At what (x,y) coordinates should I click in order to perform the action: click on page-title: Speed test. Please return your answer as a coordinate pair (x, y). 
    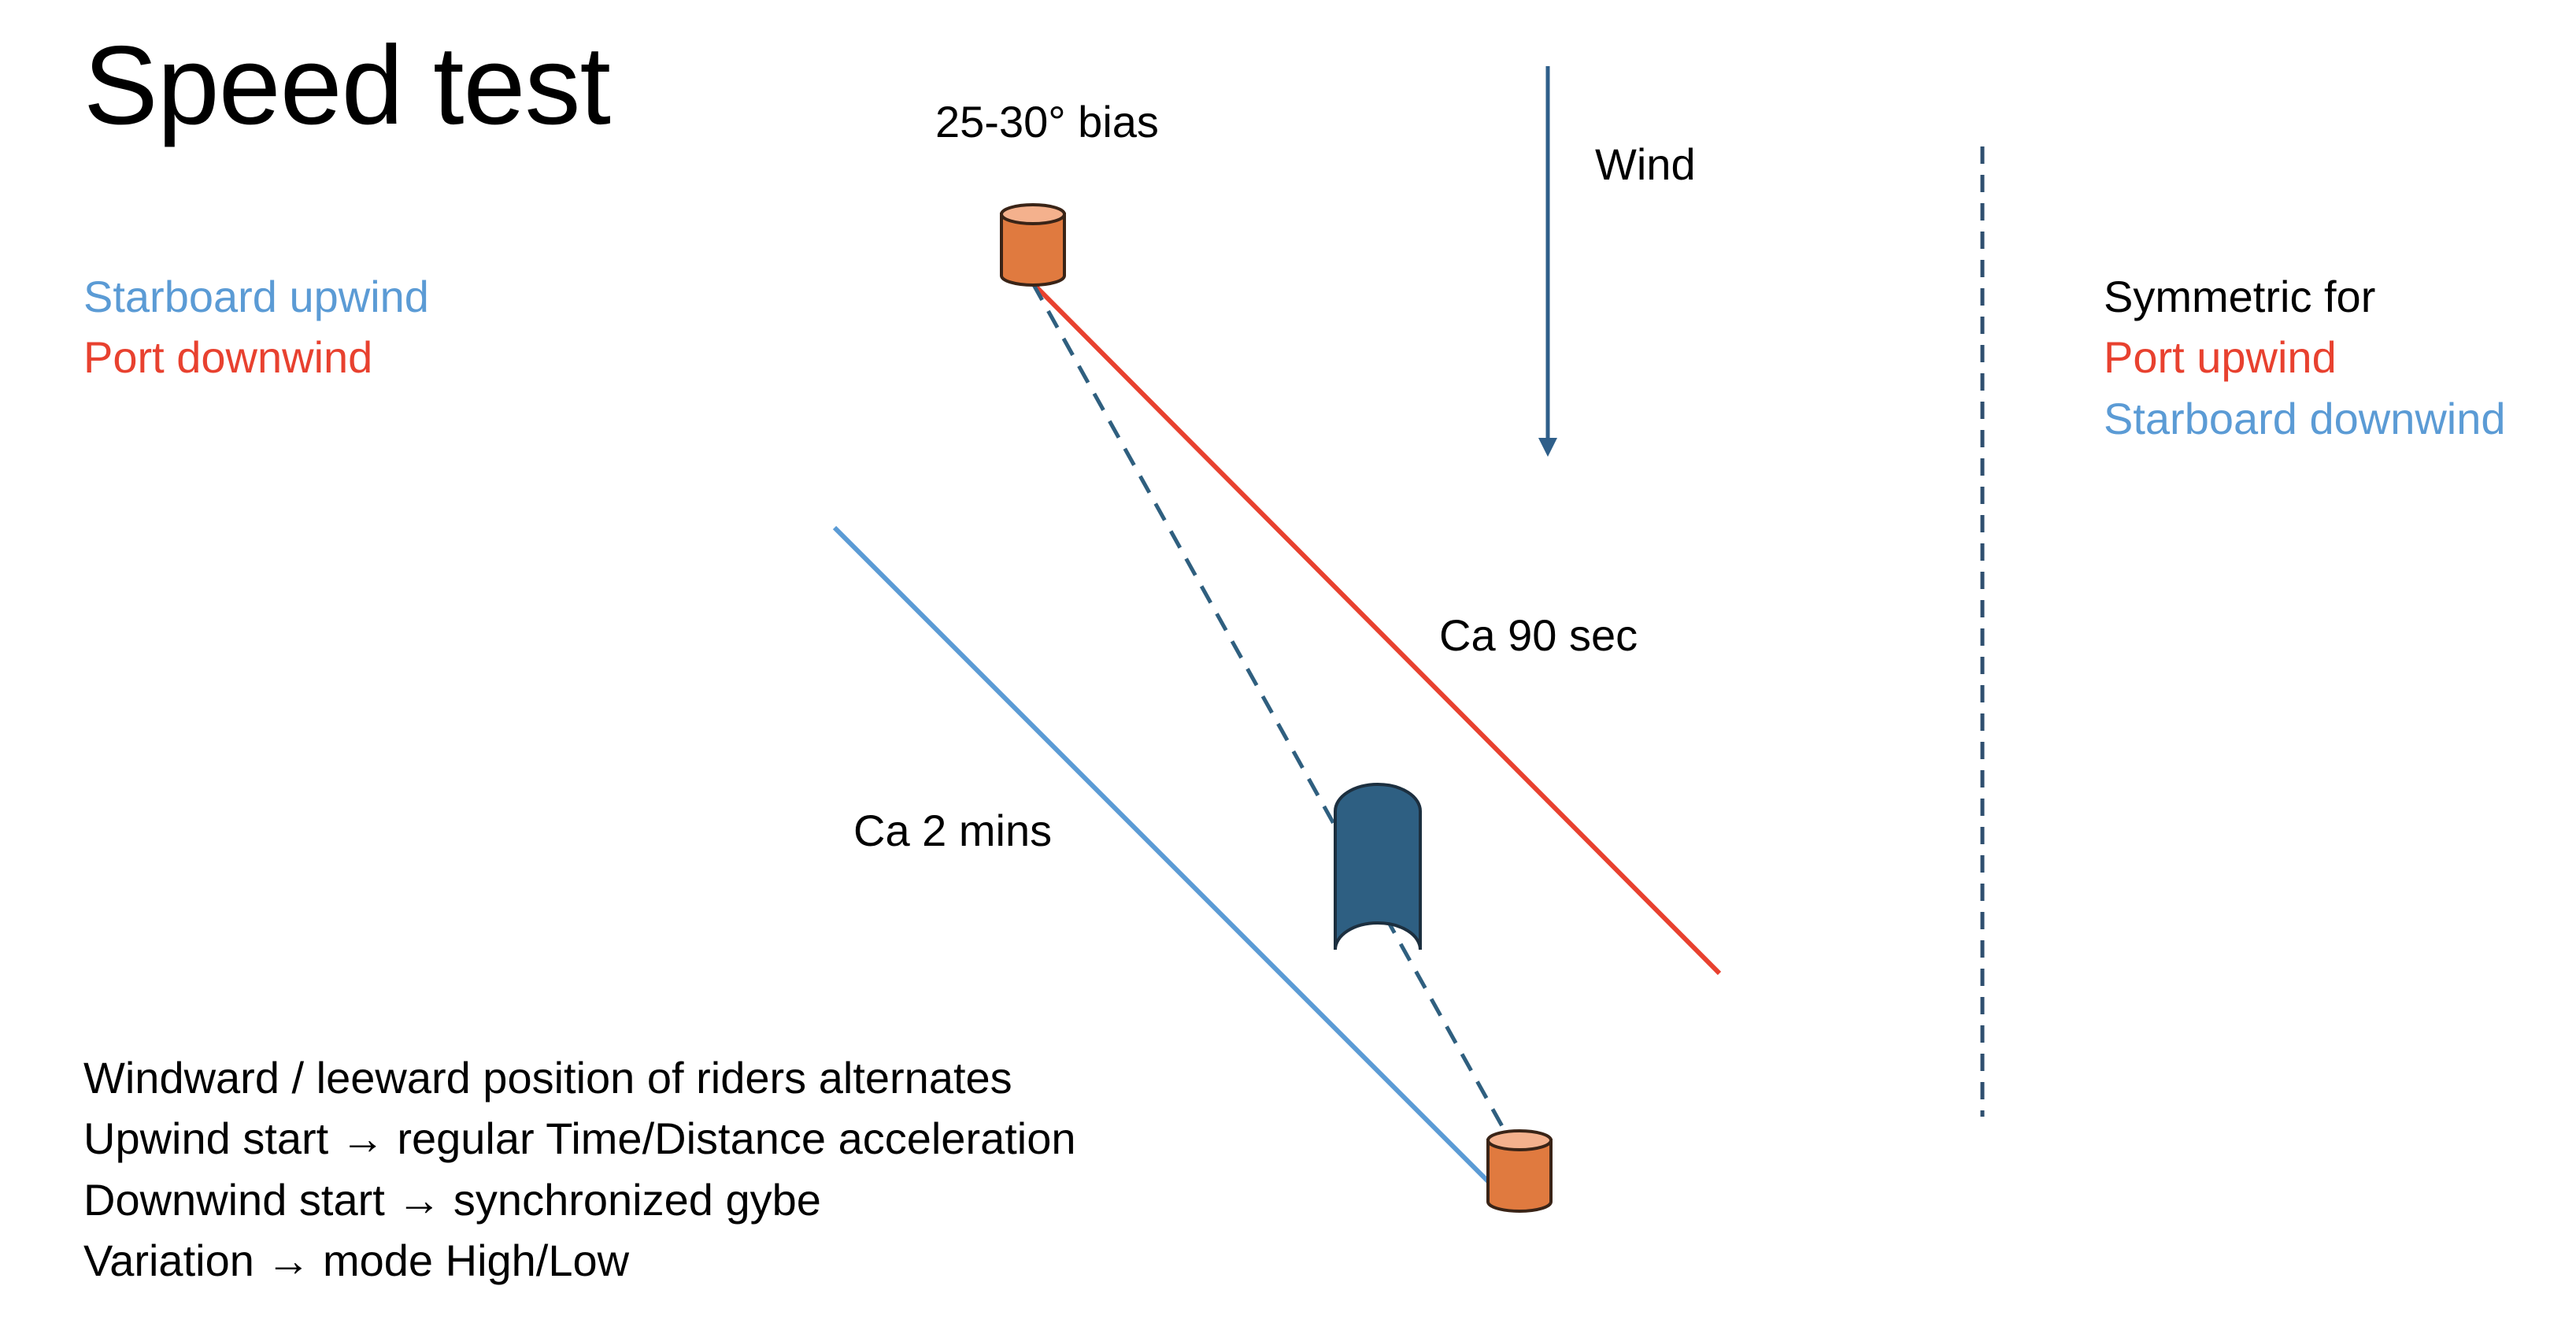
    Looking at the image, I should click on (347, 85).